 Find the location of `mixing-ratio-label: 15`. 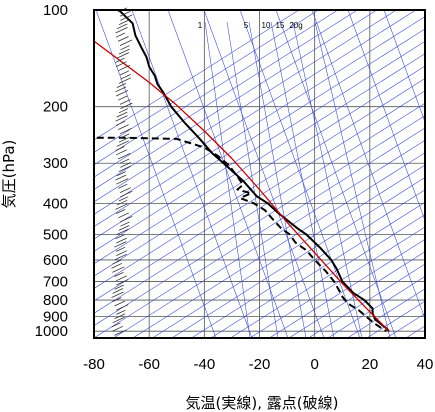

mixing-ratio-label: 15 is located at coordinates (280, 25).